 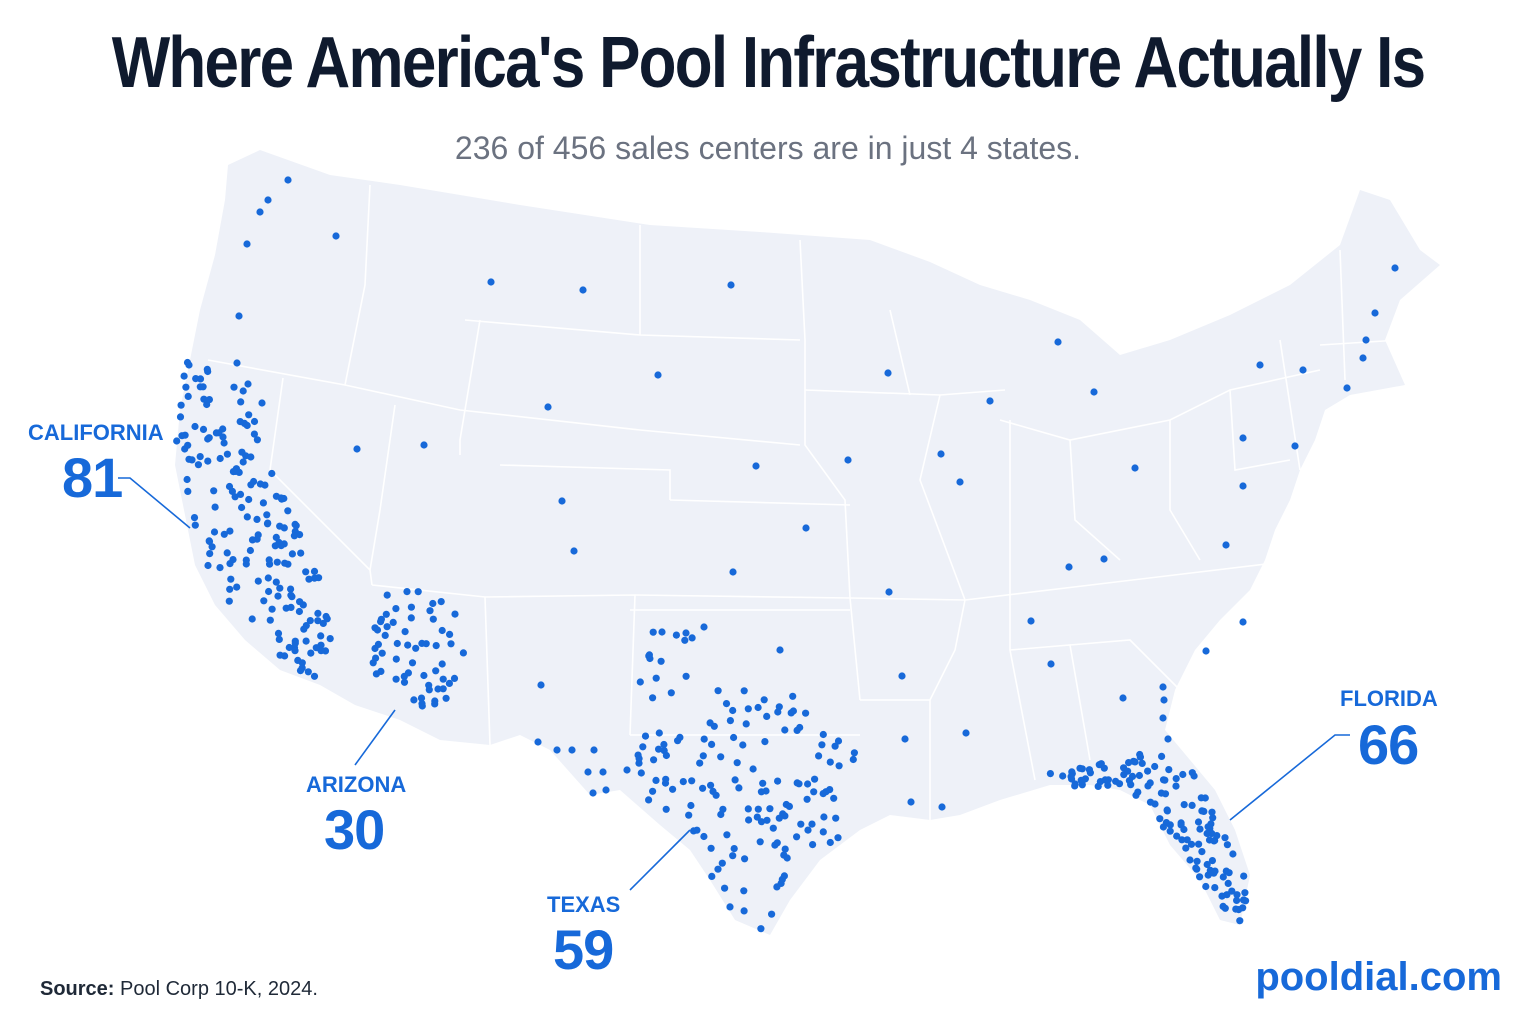 I want to click on brand-link: pooldial.com, so click(x=1378, y=977).